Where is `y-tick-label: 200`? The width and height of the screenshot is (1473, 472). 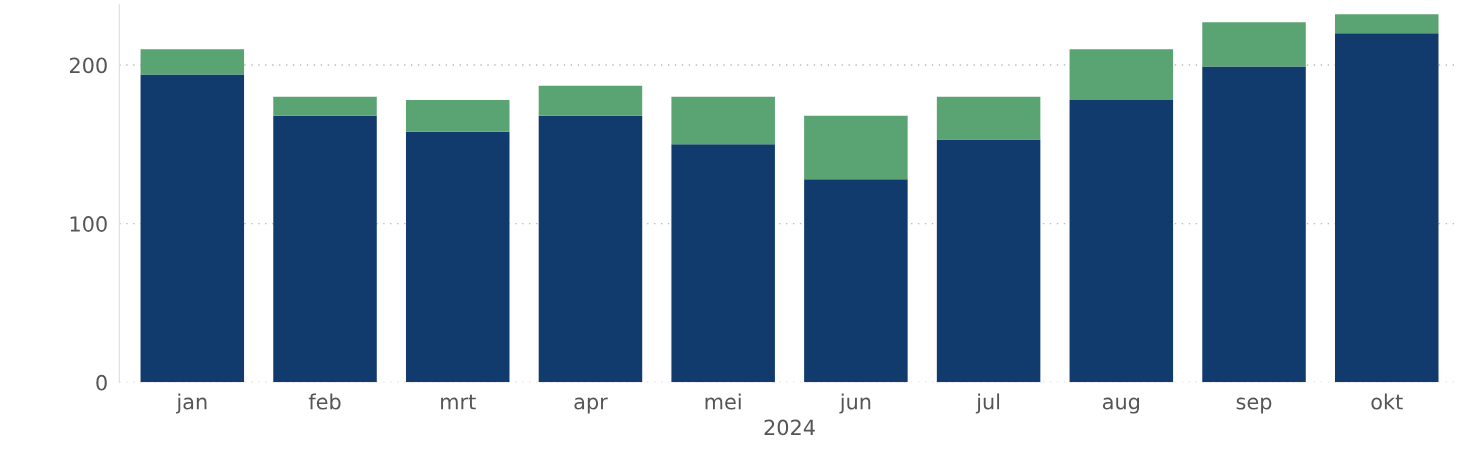
y-tick-label: 200 is located at coordinates (88, 65).